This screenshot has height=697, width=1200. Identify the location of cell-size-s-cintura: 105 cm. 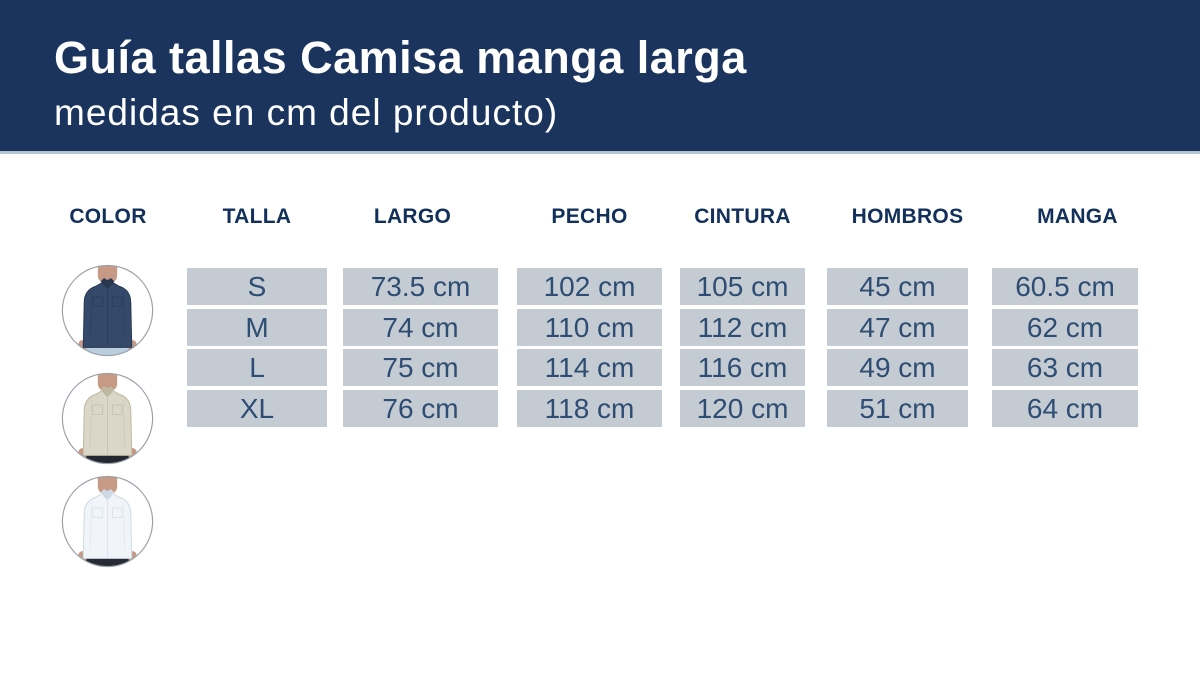
(742, 286).